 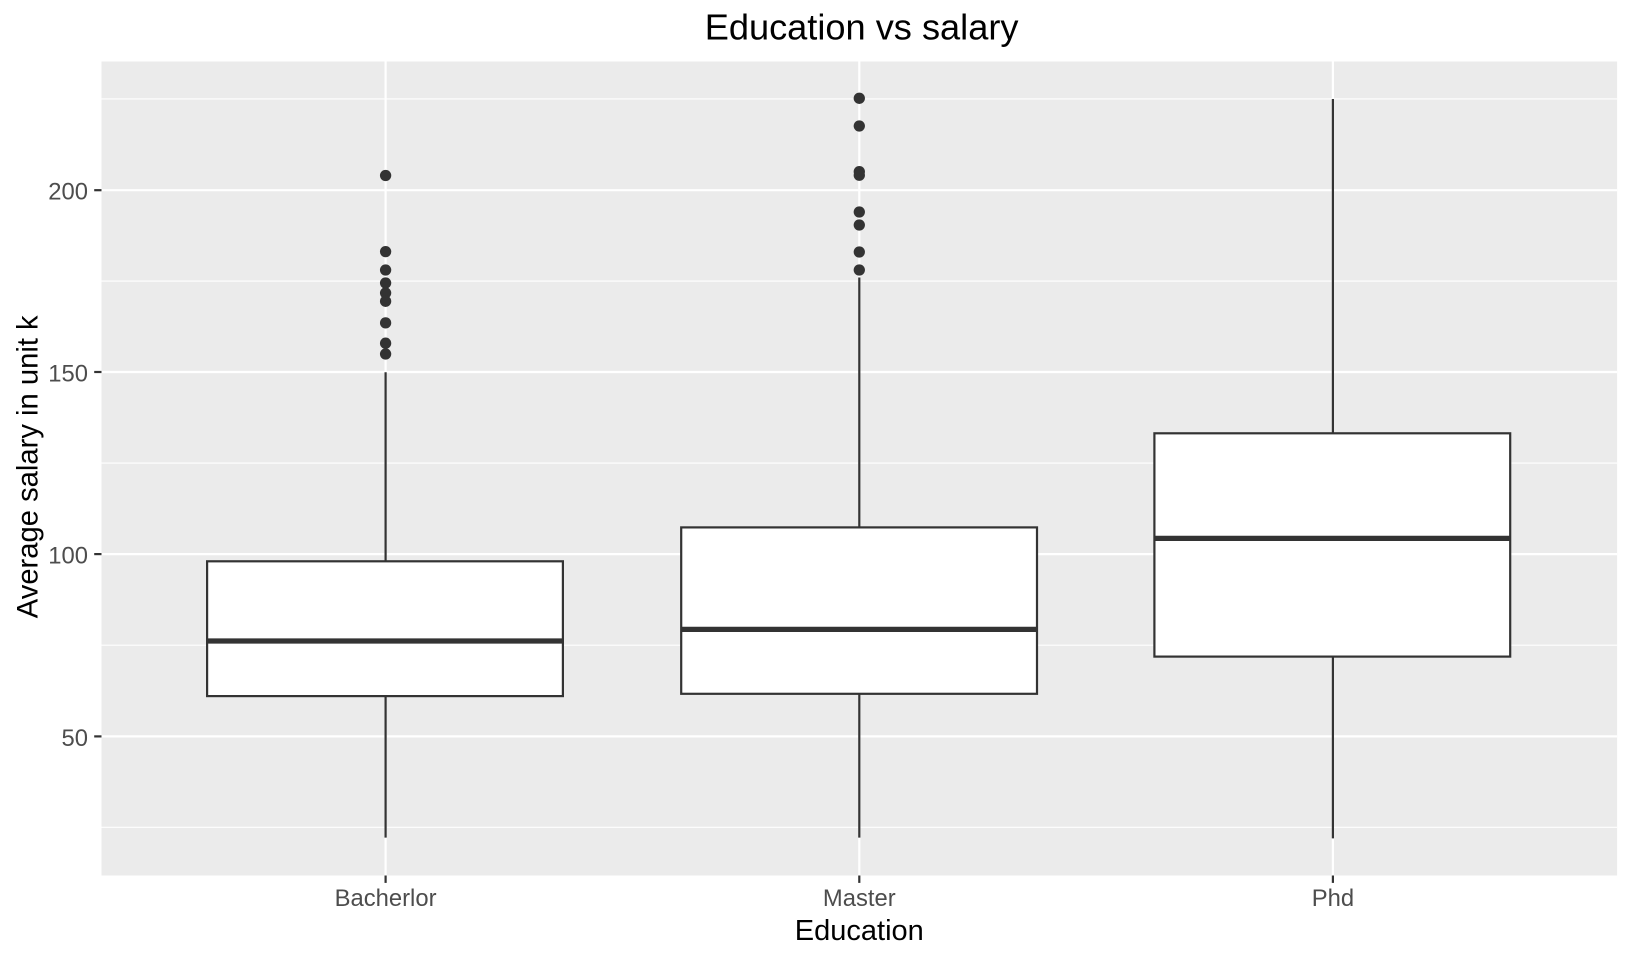 I want to click on svg-text: Bacherlor, so click(x=386, y=898).